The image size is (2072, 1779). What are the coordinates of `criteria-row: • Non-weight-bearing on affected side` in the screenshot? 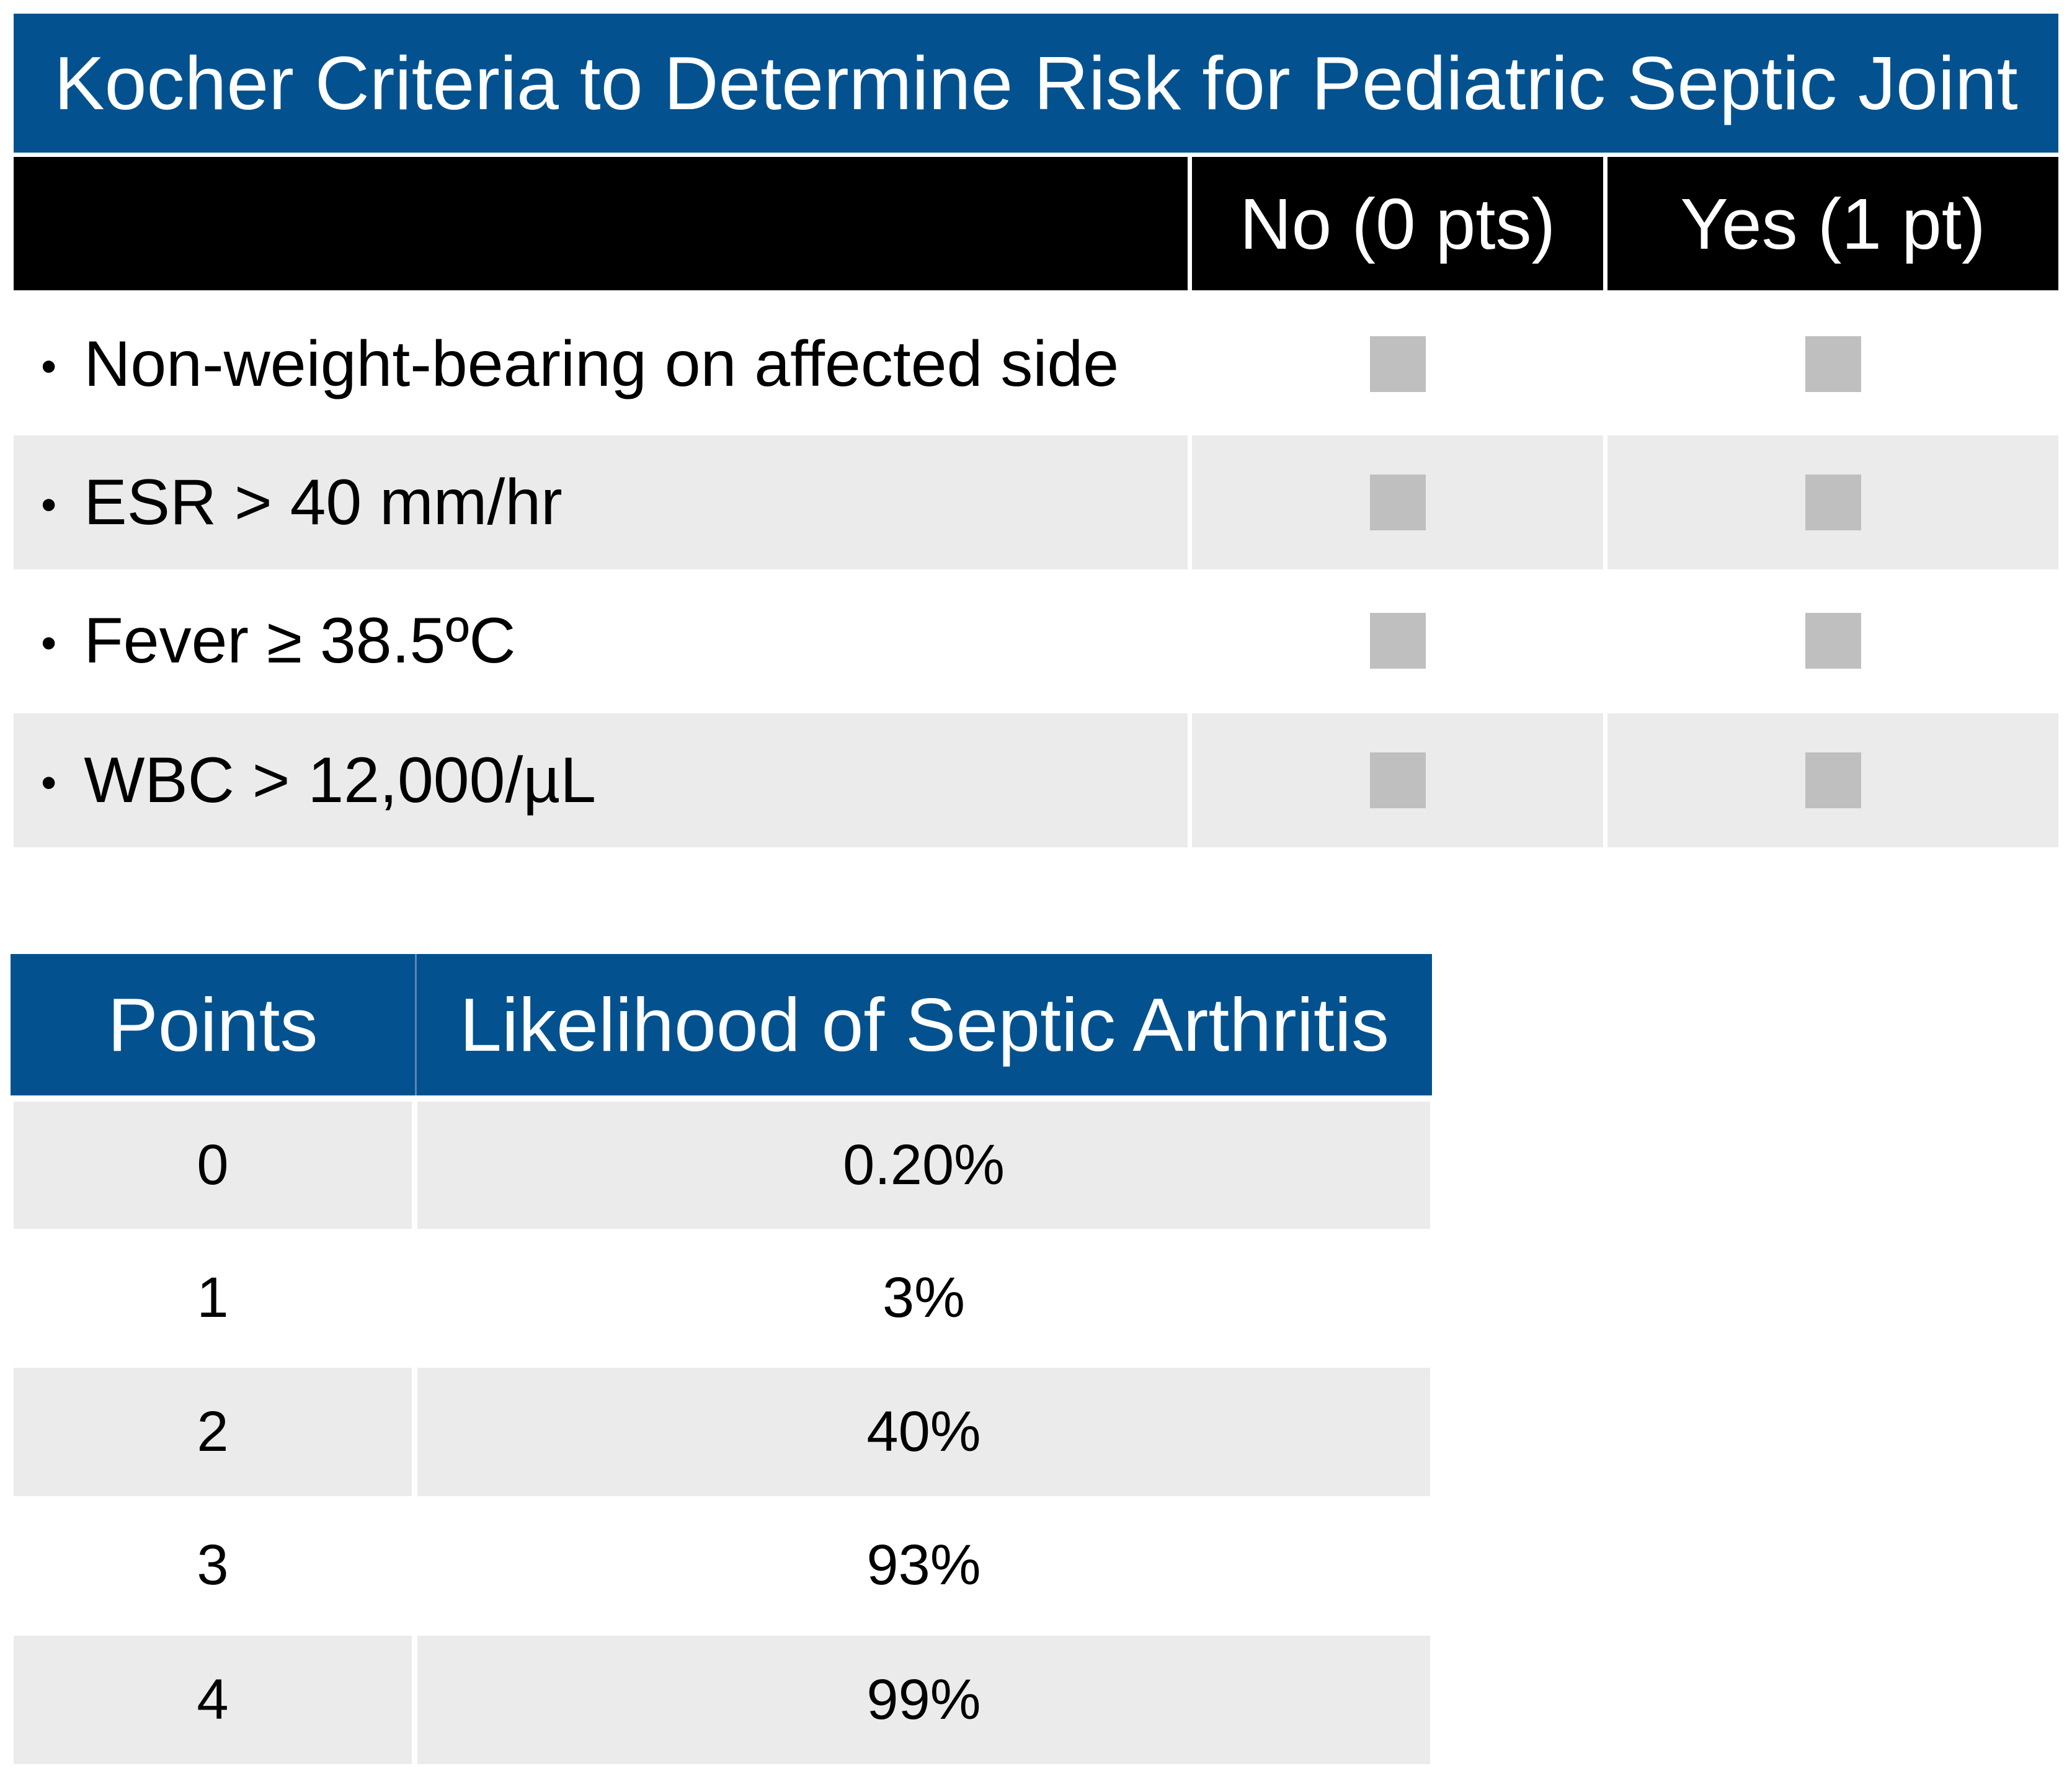 It's located at (601, 364).